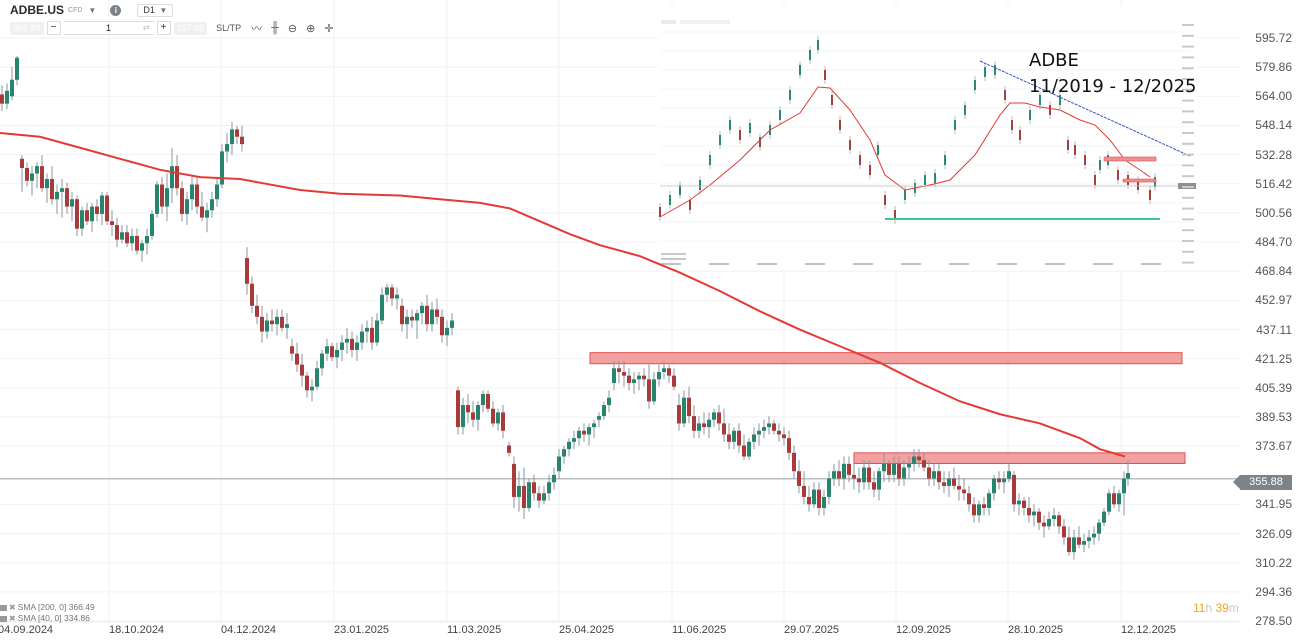 This screenshot has height=641, width=1296. What do you see at coordinates (1113, 86) in the screenshot?
I see `inset-title-range: 11/2019 - 12/2025` at bounding box center [1113, 86].